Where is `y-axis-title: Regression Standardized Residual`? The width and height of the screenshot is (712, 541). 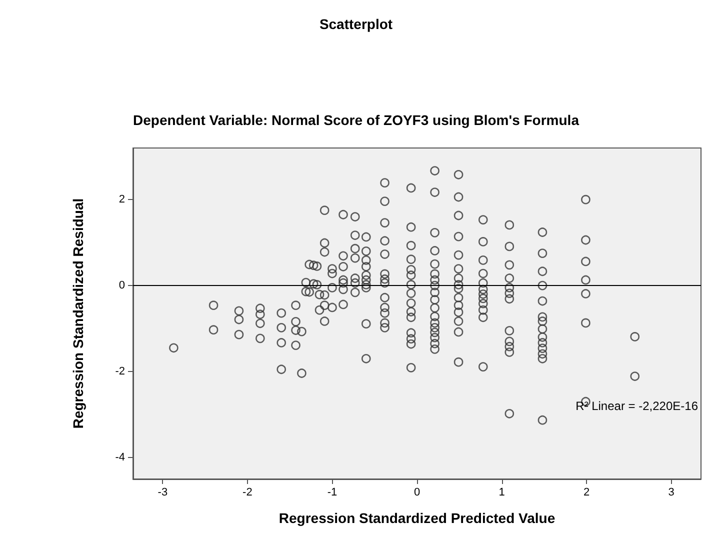
y-axis-title: Regression Standardized Residual is located at coordinates (78, 313).